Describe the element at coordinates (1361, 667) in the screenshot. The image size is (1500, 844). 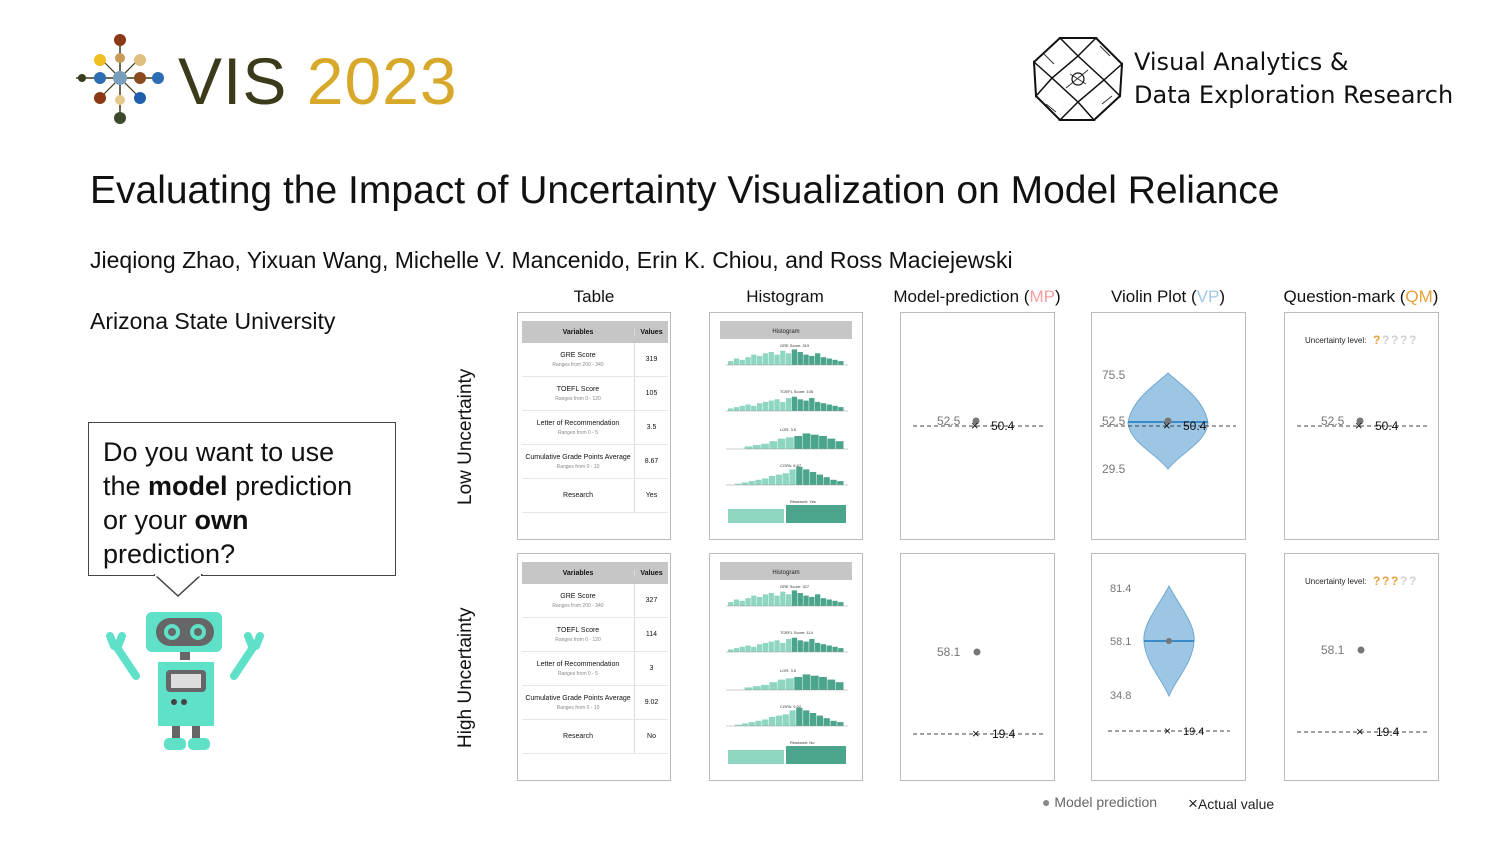
I see `qm-panel-high: Uncertainty level: 58.1 × 19.4 ?????` at that location.